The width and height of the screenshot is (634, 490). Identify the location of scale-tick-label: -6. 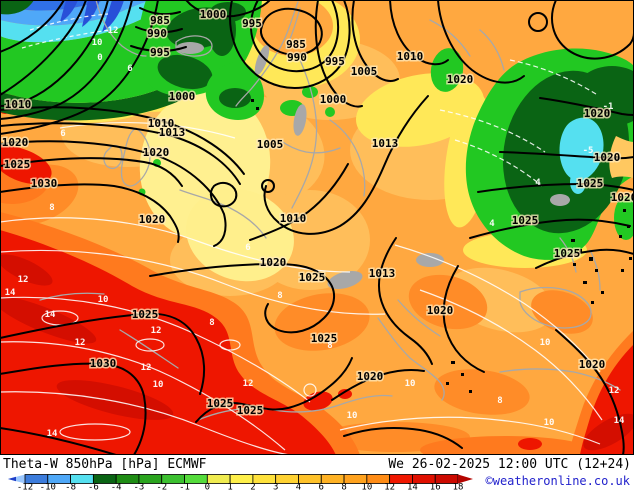
(93, 486).